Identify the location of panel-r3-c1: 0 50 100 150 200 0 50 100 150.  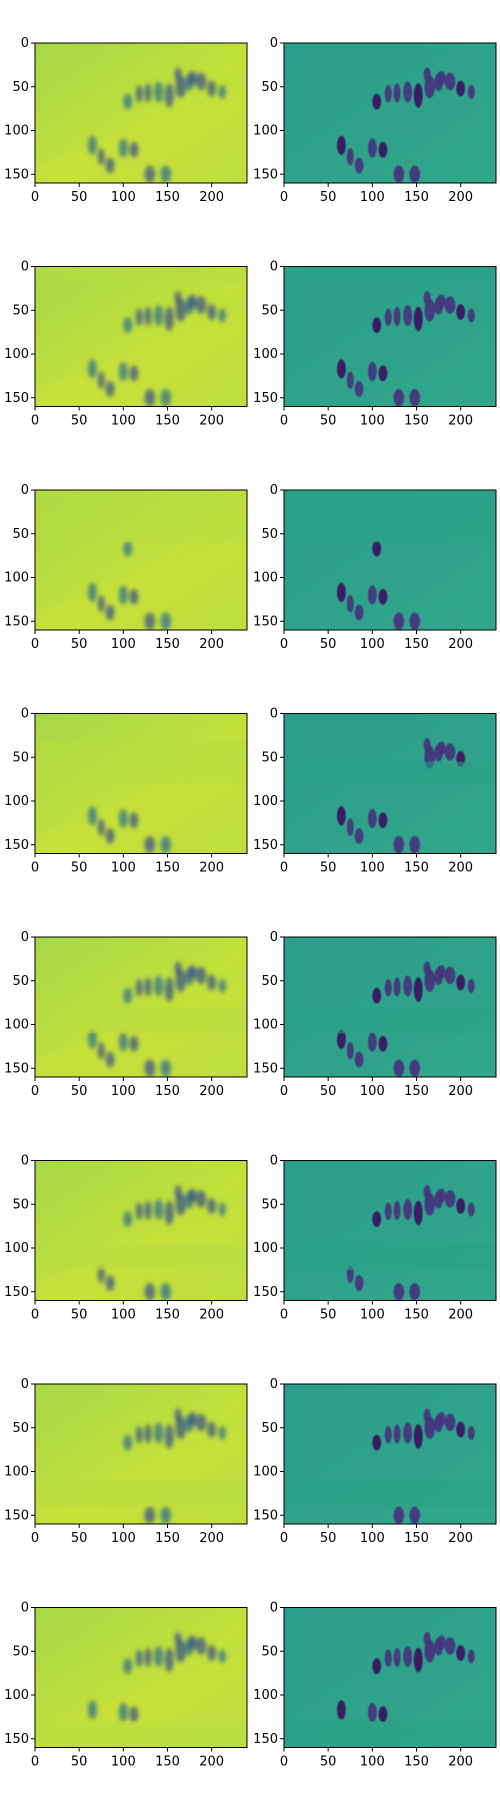
(126, 567).